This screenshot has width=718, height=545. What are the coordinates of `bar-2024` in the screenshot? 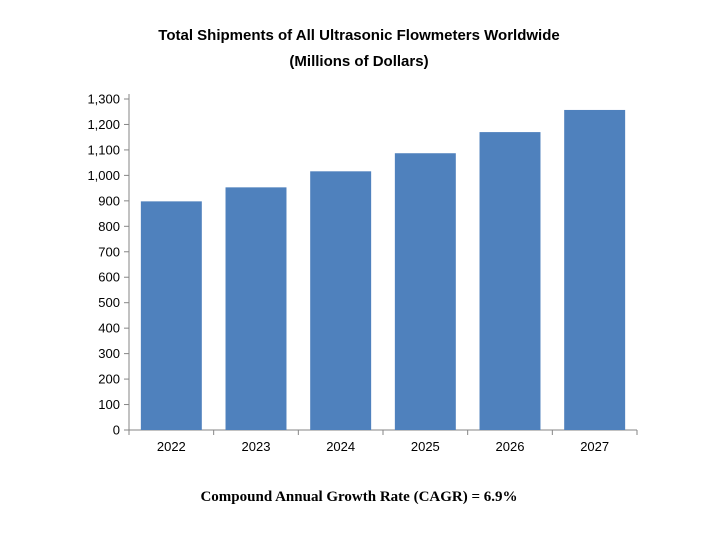 It's located at (341, 300).